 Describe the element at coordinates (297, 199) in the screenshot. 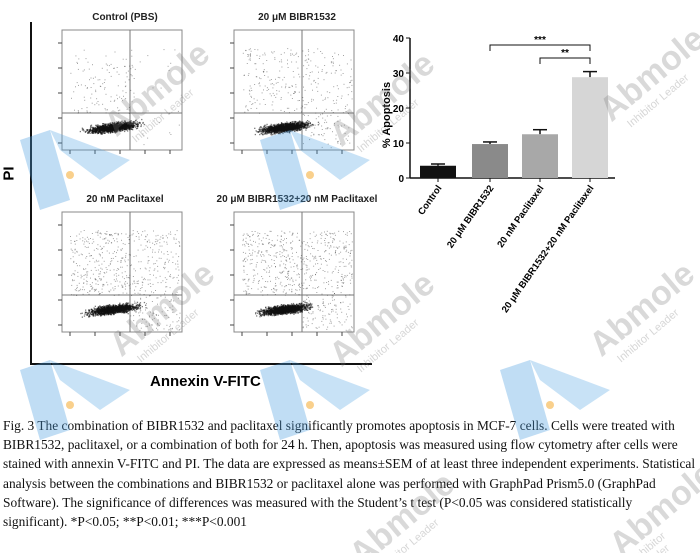

I see `panel-title-combo: 20 μM BIBR1532+20 nM Paclitaxel` at that location.